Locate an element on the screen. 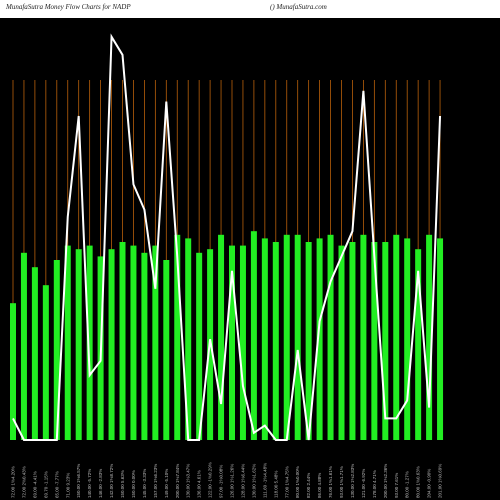 This screenshot has height=500, width=500. x-tick-label: 82.00 2.44% is located at coordinates (308, 485).